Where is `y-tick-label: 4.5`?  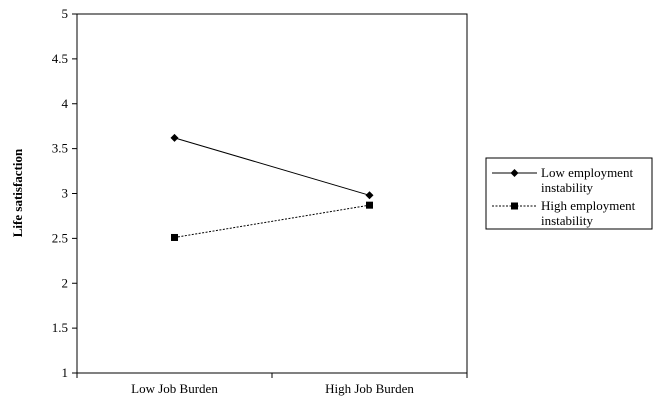
y-tick-label: 4.5 is located at coordinates (60, 58).